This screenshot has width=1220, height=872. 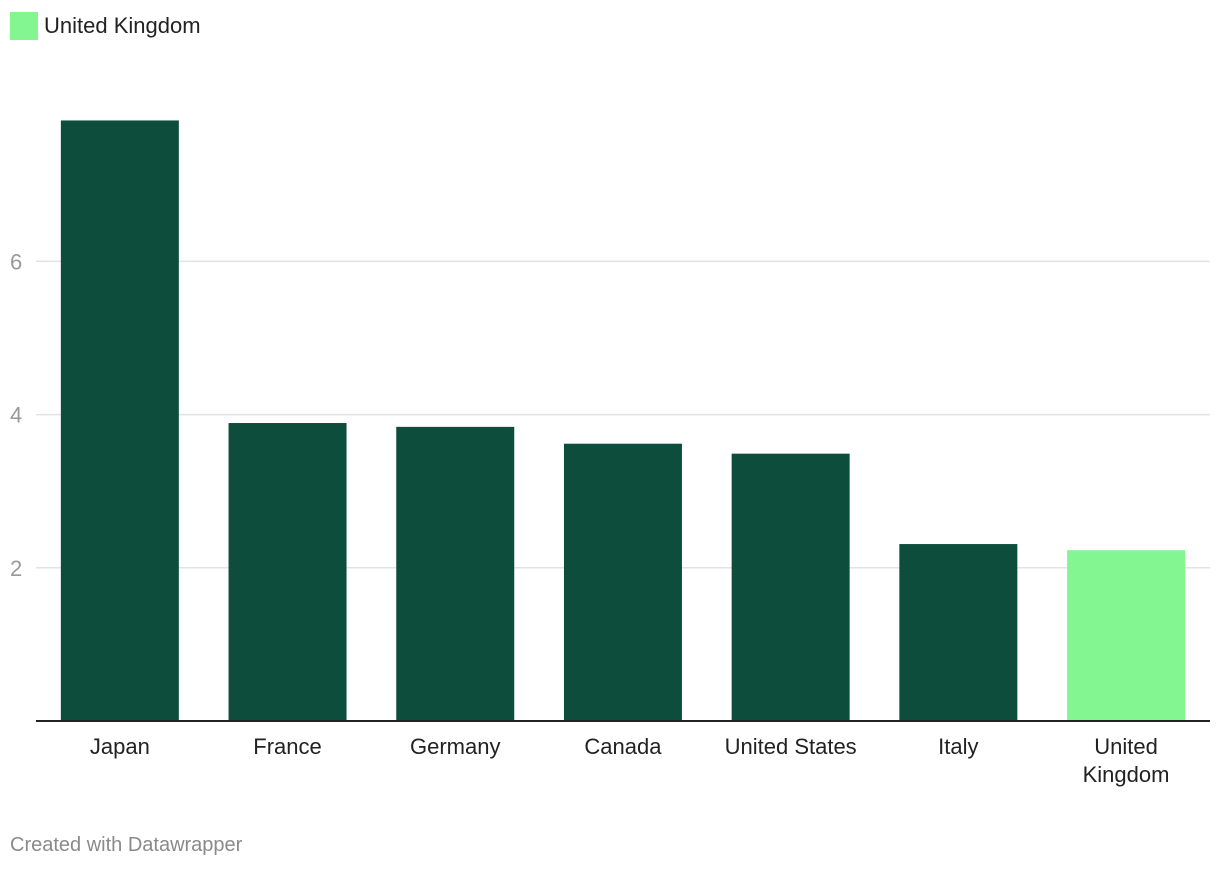 What do you see at coordinates (119, 421) in the screenshot?
I see `bar-japan` at bounding box center [119, 421].